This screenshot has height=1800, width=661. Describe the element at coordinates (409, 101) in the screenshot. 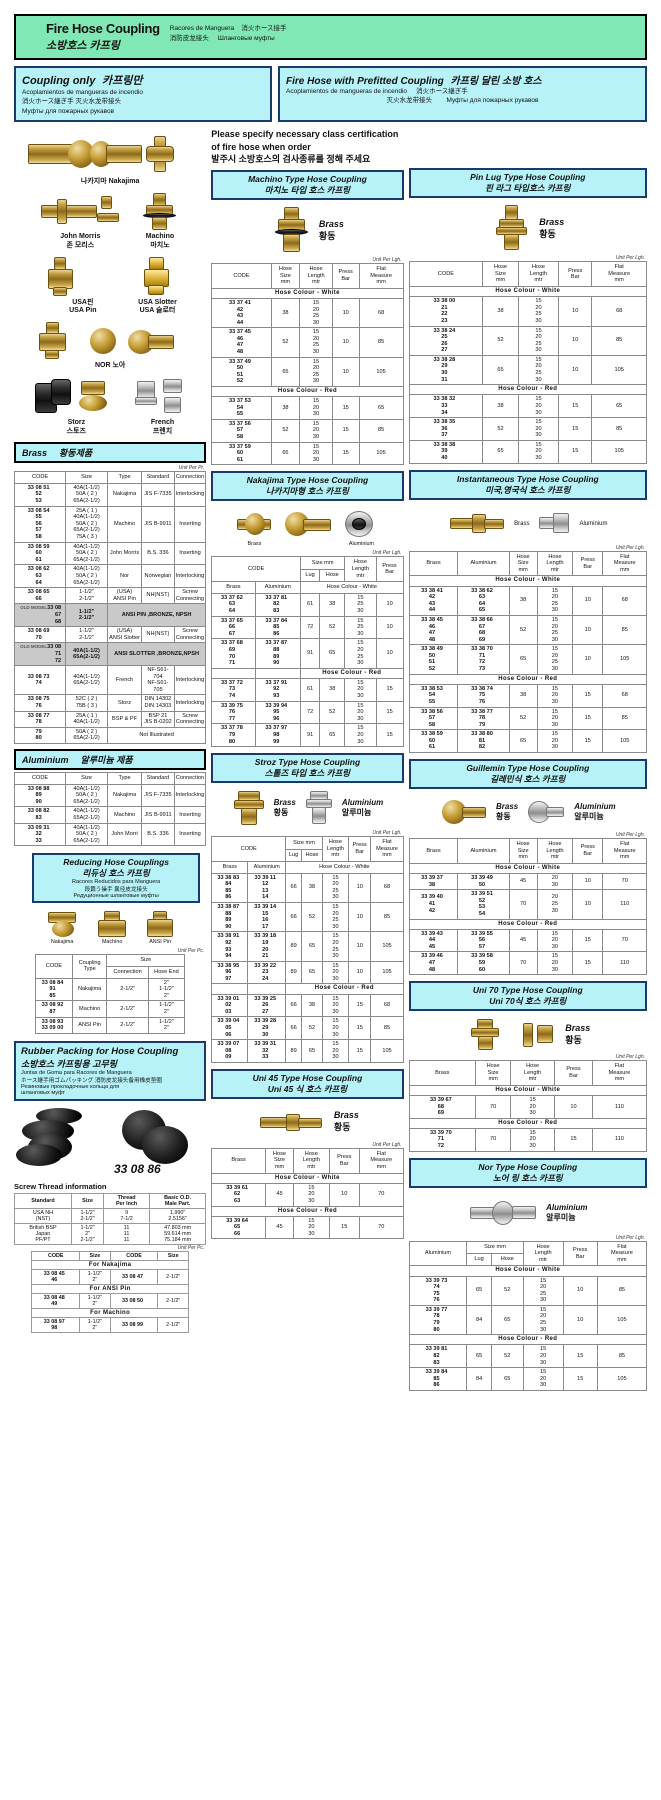

I see `prefitted-sub-zh: 灭火水龙带接头` at that location.